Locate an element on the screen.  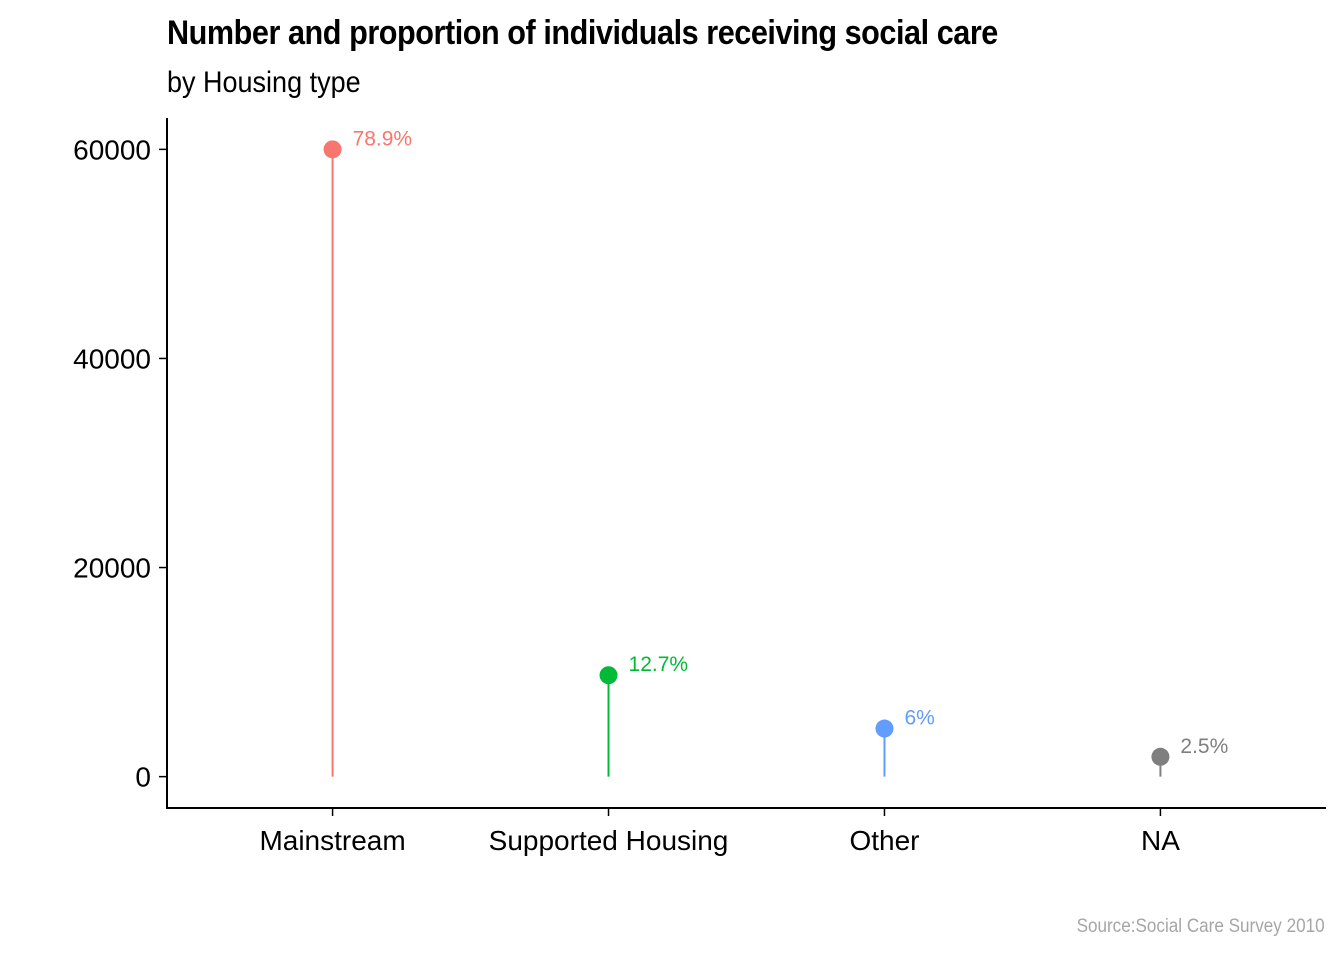
data-label: 12.7% is located at coordinates (659, 664).